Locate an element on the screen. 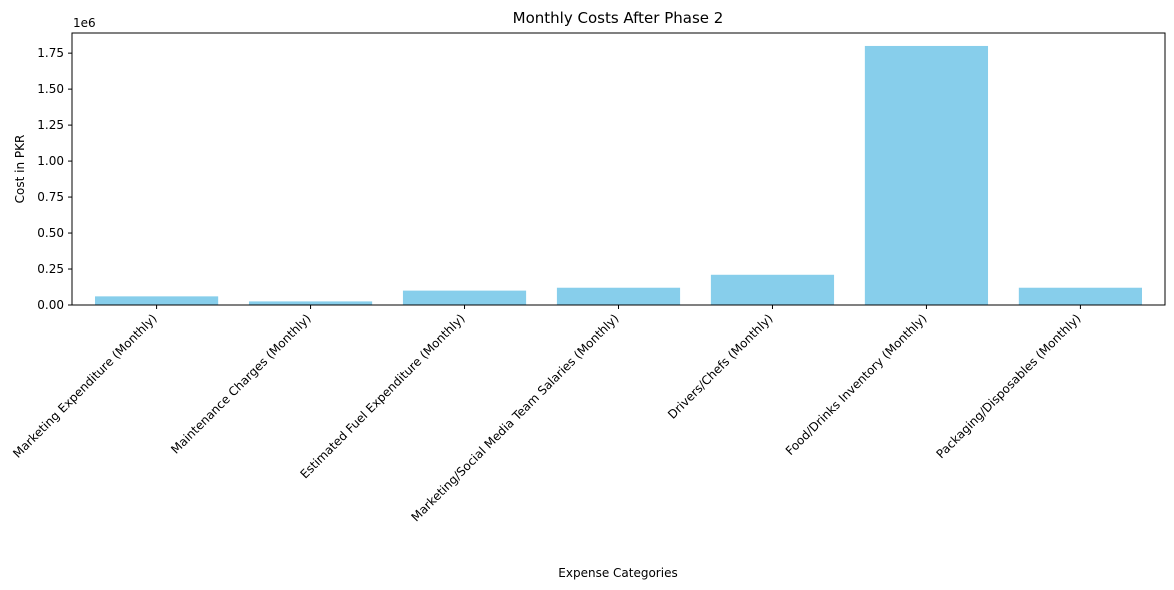 Image resolution: width=1174 pixels, height=590 pixels. x-tick-label: Packaging/Disposables (Monthly) is located at coordinates (1009, 386).